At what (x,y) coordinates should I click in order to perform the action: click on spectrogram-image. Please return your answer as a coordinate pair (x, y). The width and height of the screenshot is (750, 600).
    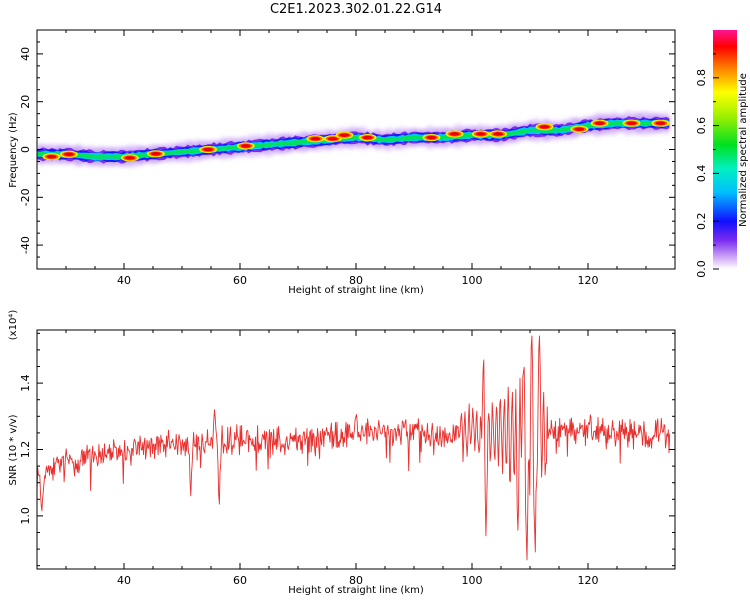
    Looking at the image, I should click on (353, 139).